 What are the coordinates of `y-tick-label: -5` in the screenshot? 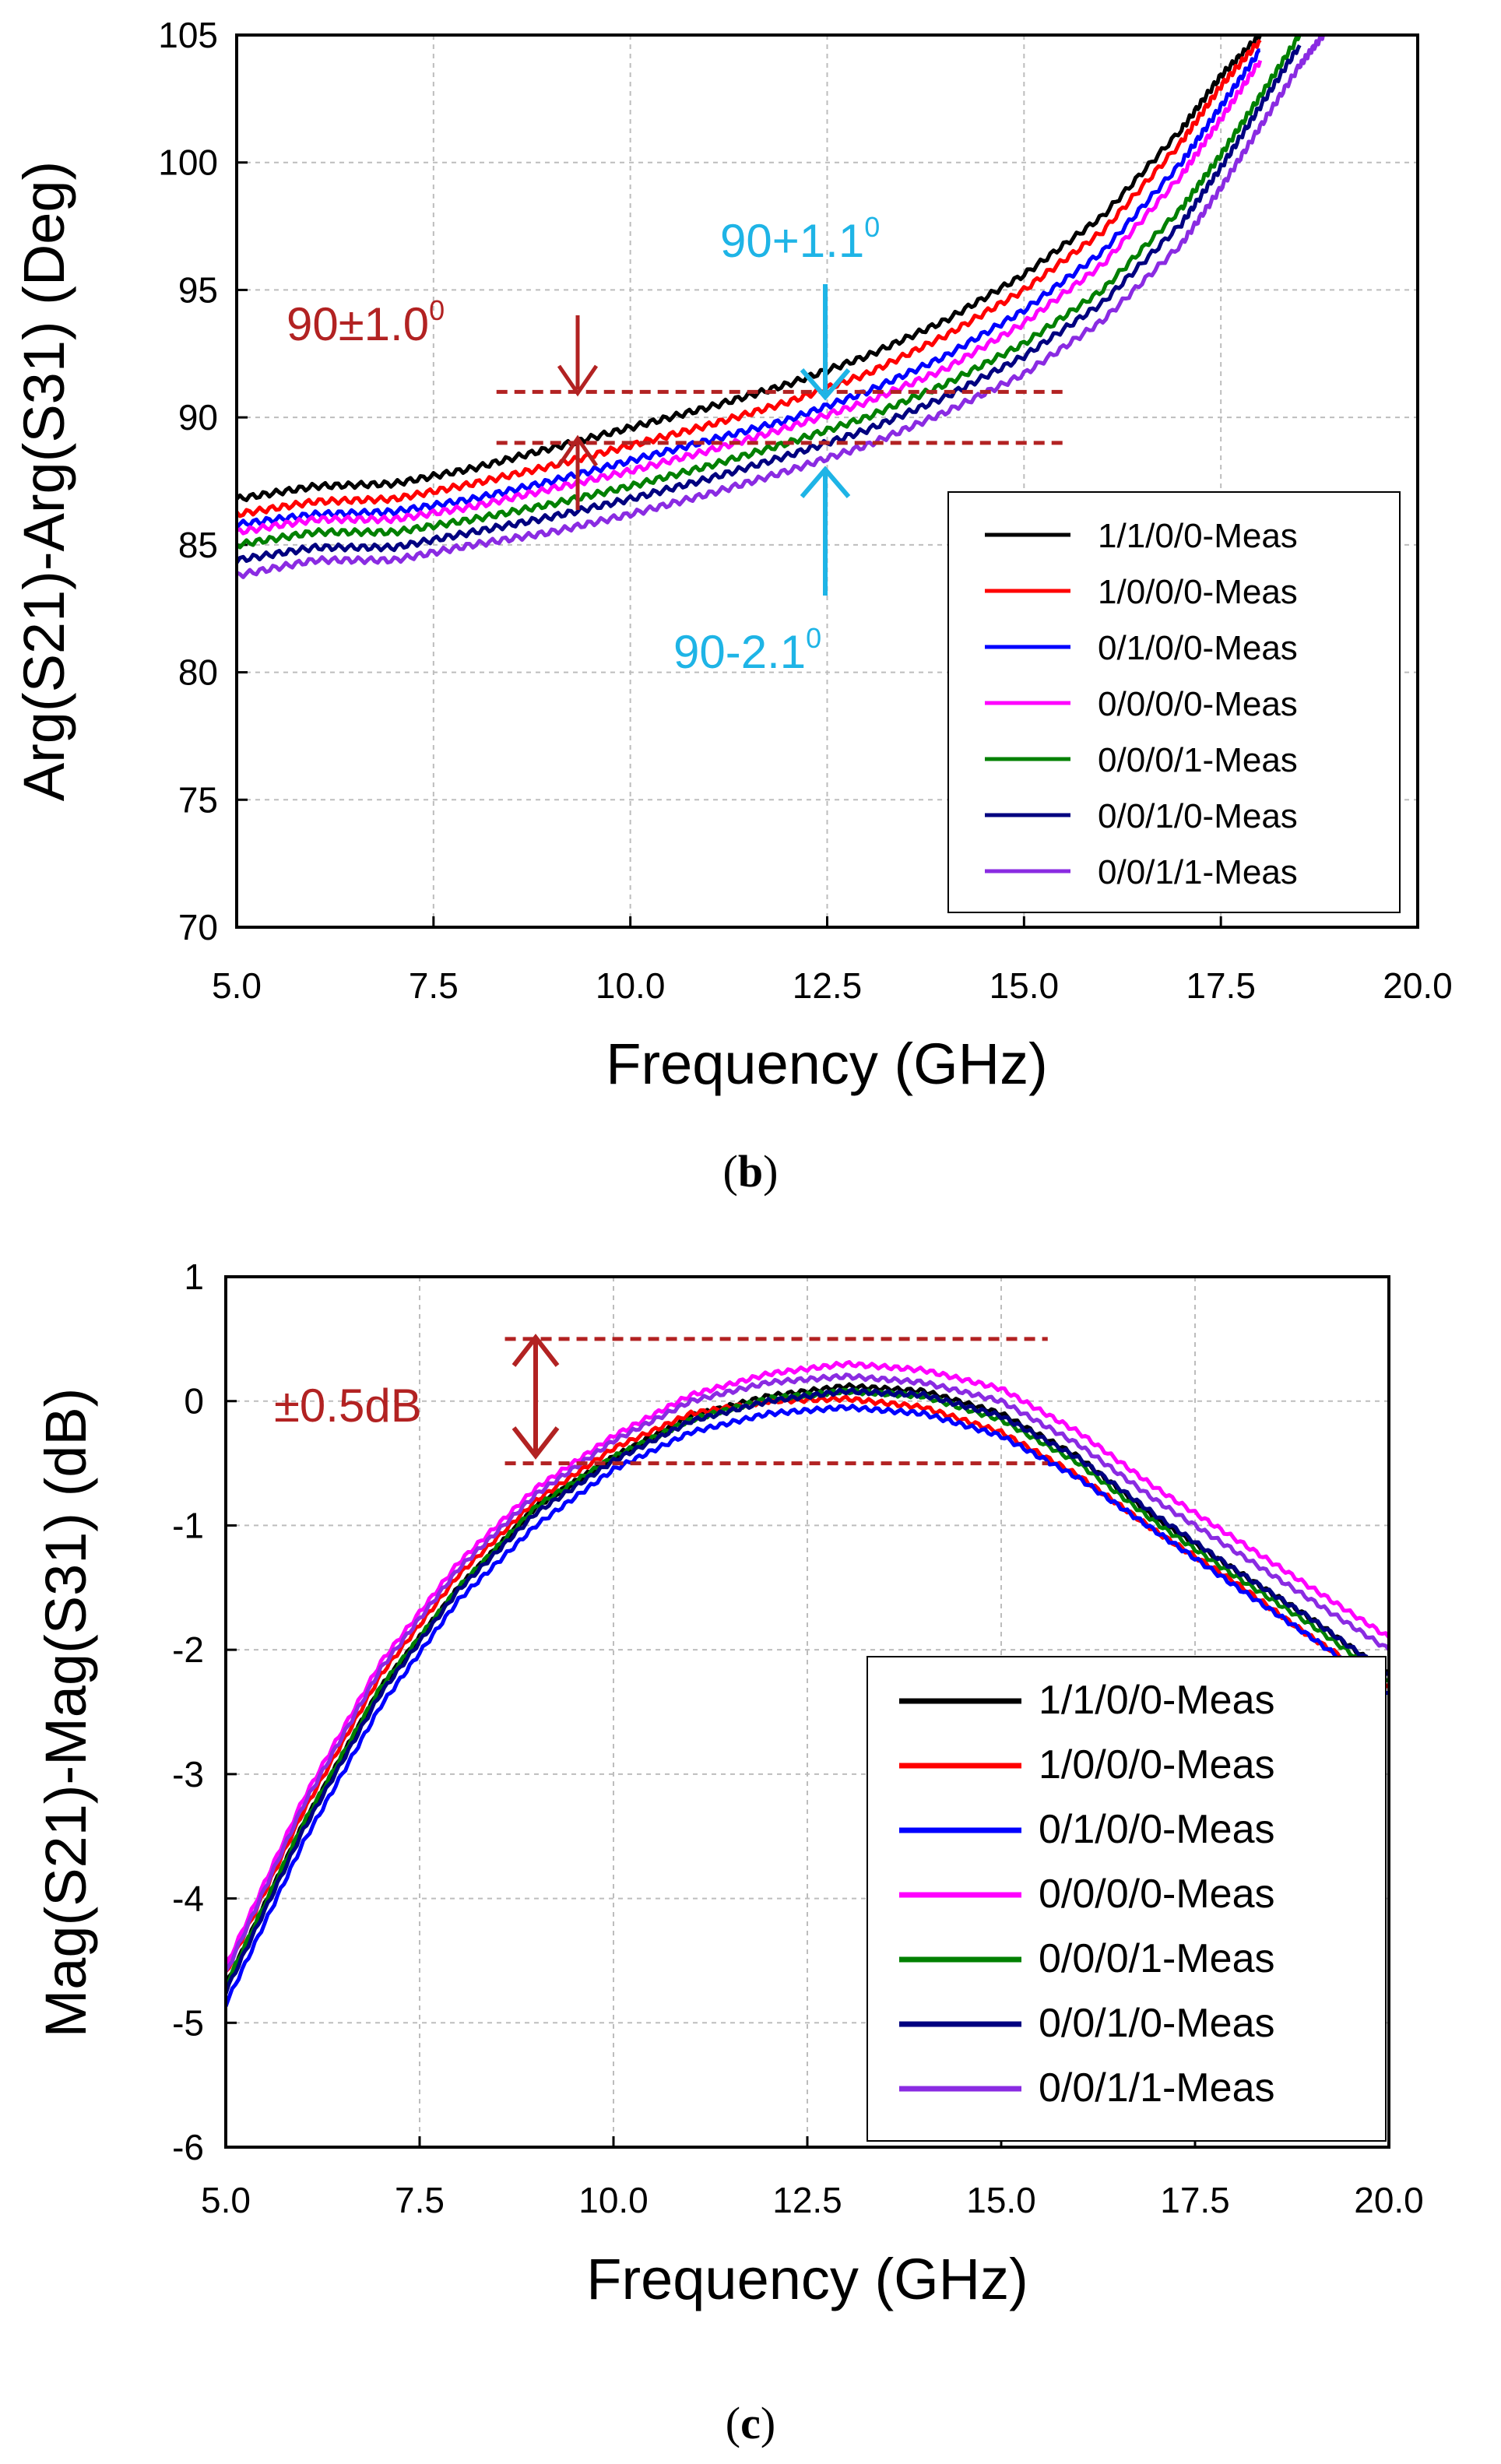 It's located at (188, 2022).